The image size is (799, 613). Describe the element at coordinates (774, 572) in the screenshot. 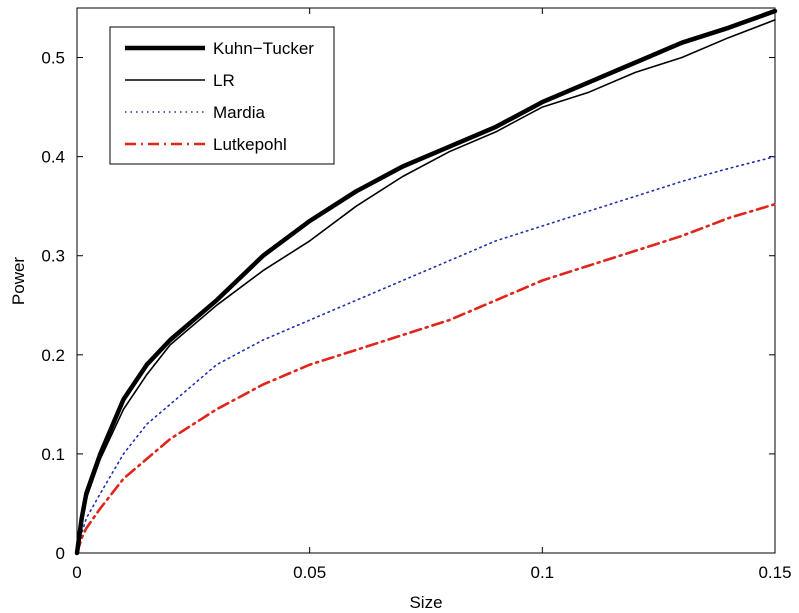

I see `x-tick-label: 0.15` at that location.